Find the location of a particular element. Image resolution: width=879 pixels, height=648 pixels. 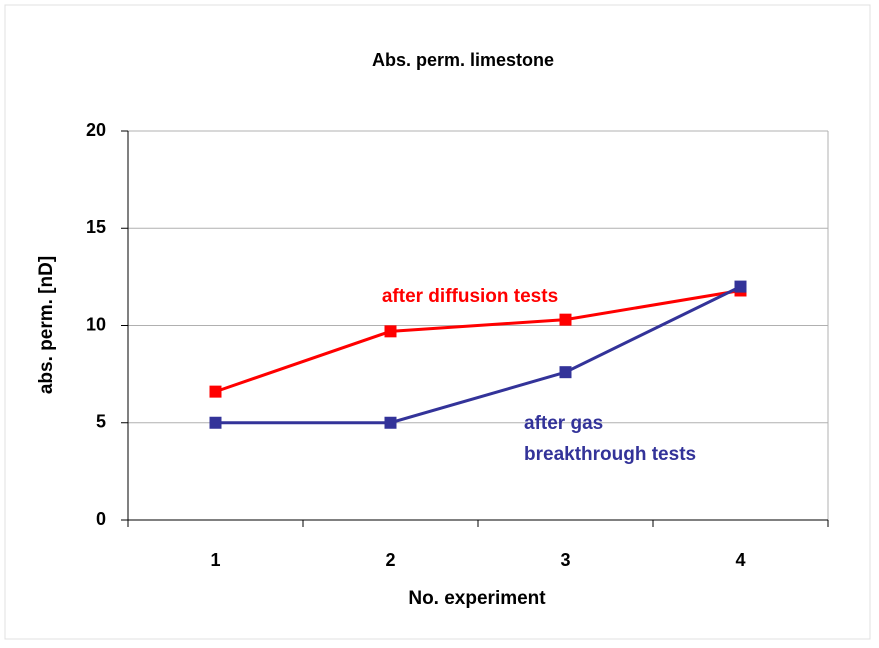

series-label: breakthrough tests is located at coordinates (610, 454).